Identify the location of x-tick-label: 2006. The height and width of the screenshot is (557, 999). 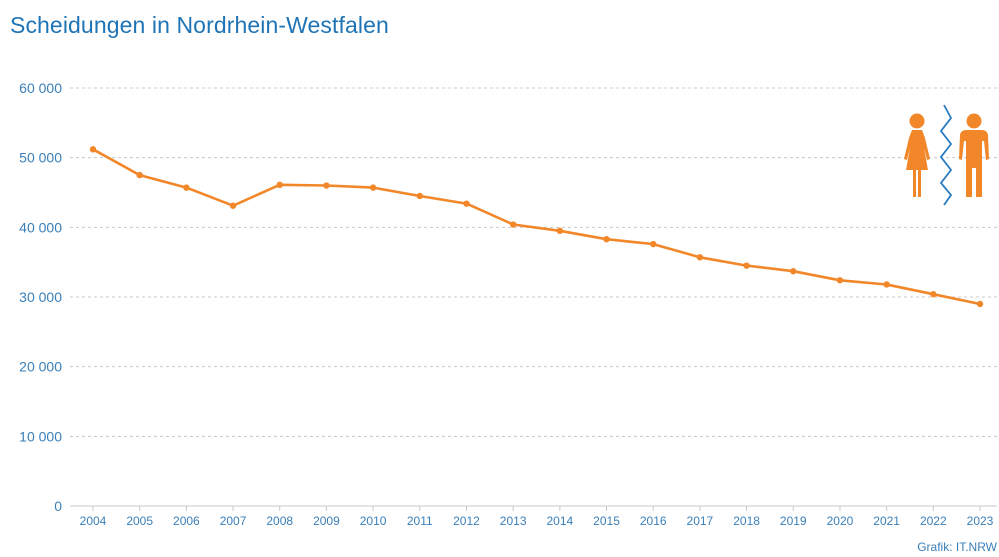
(186, 521).